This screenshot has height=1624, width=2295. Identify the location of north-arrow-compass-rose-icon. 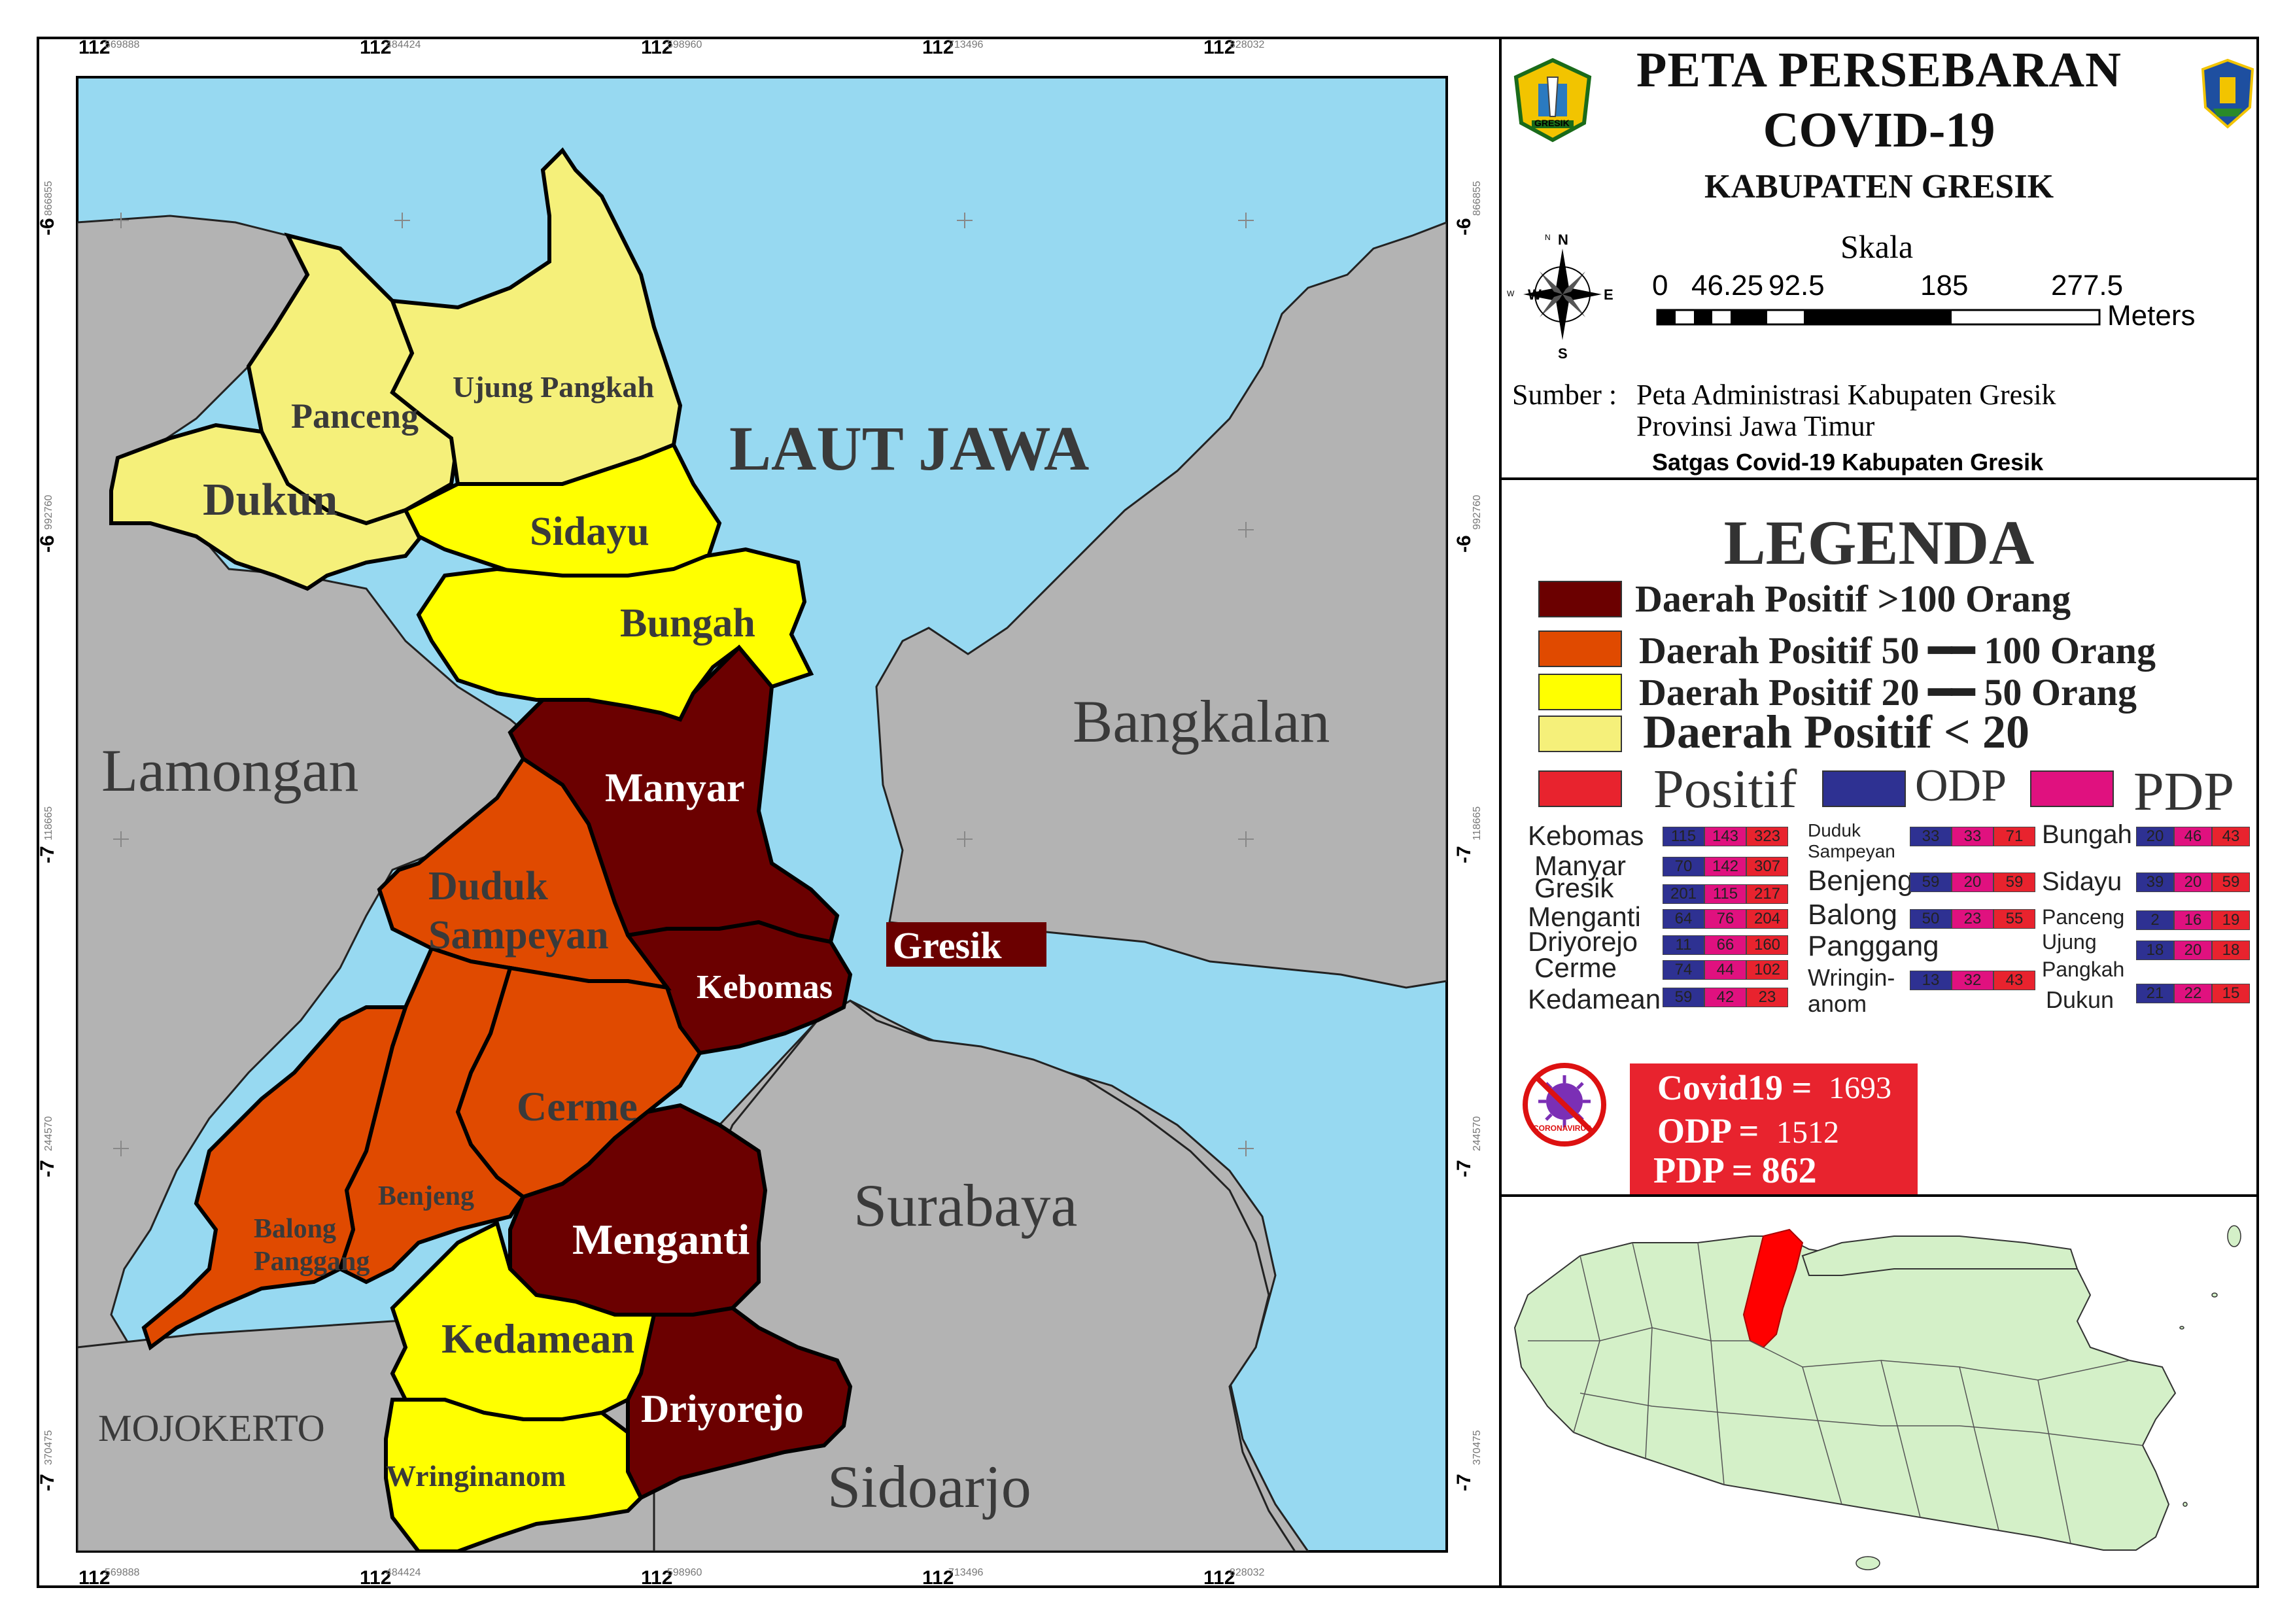
(1562, 294).